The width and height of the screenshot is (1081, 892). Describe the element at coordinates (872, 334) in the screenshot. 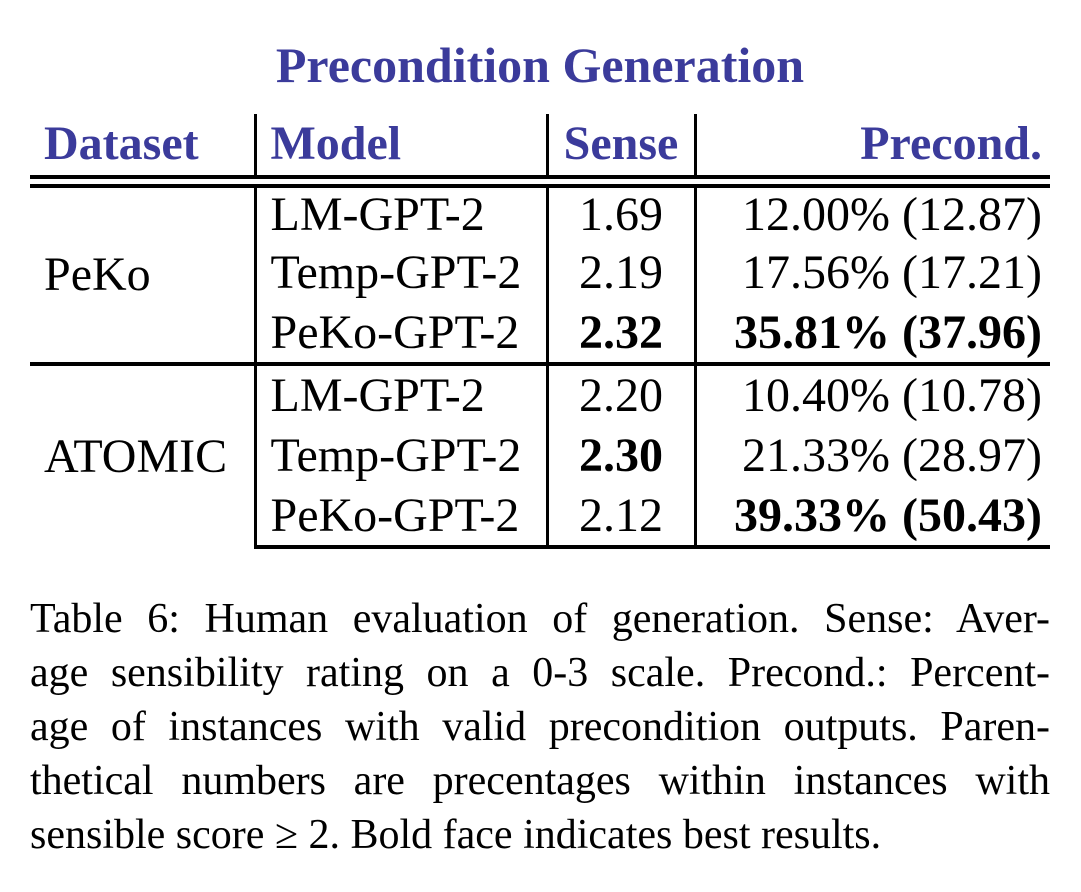

I see `cell-precond: 35.81% (37.96)` at that location.